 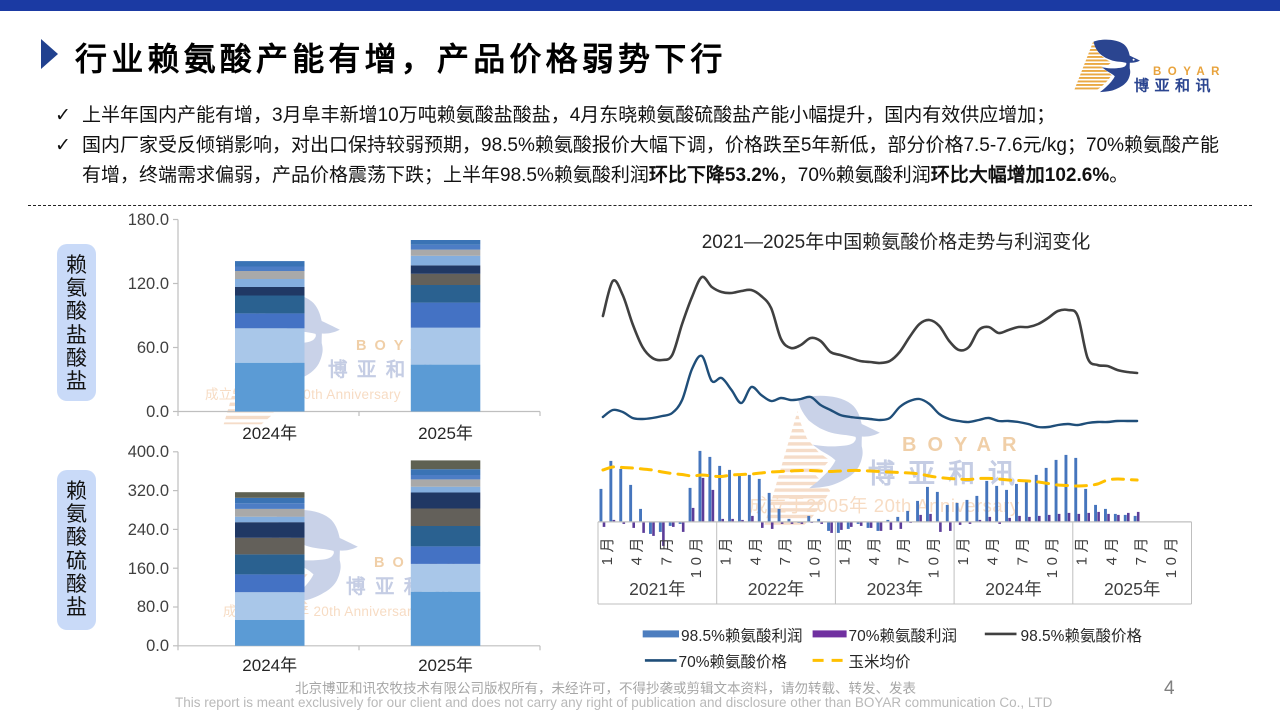 What do you see at coordinates (148, 220) in the screenshot?
I see `svg-text: 180.0` at bounding box center [148, 220].